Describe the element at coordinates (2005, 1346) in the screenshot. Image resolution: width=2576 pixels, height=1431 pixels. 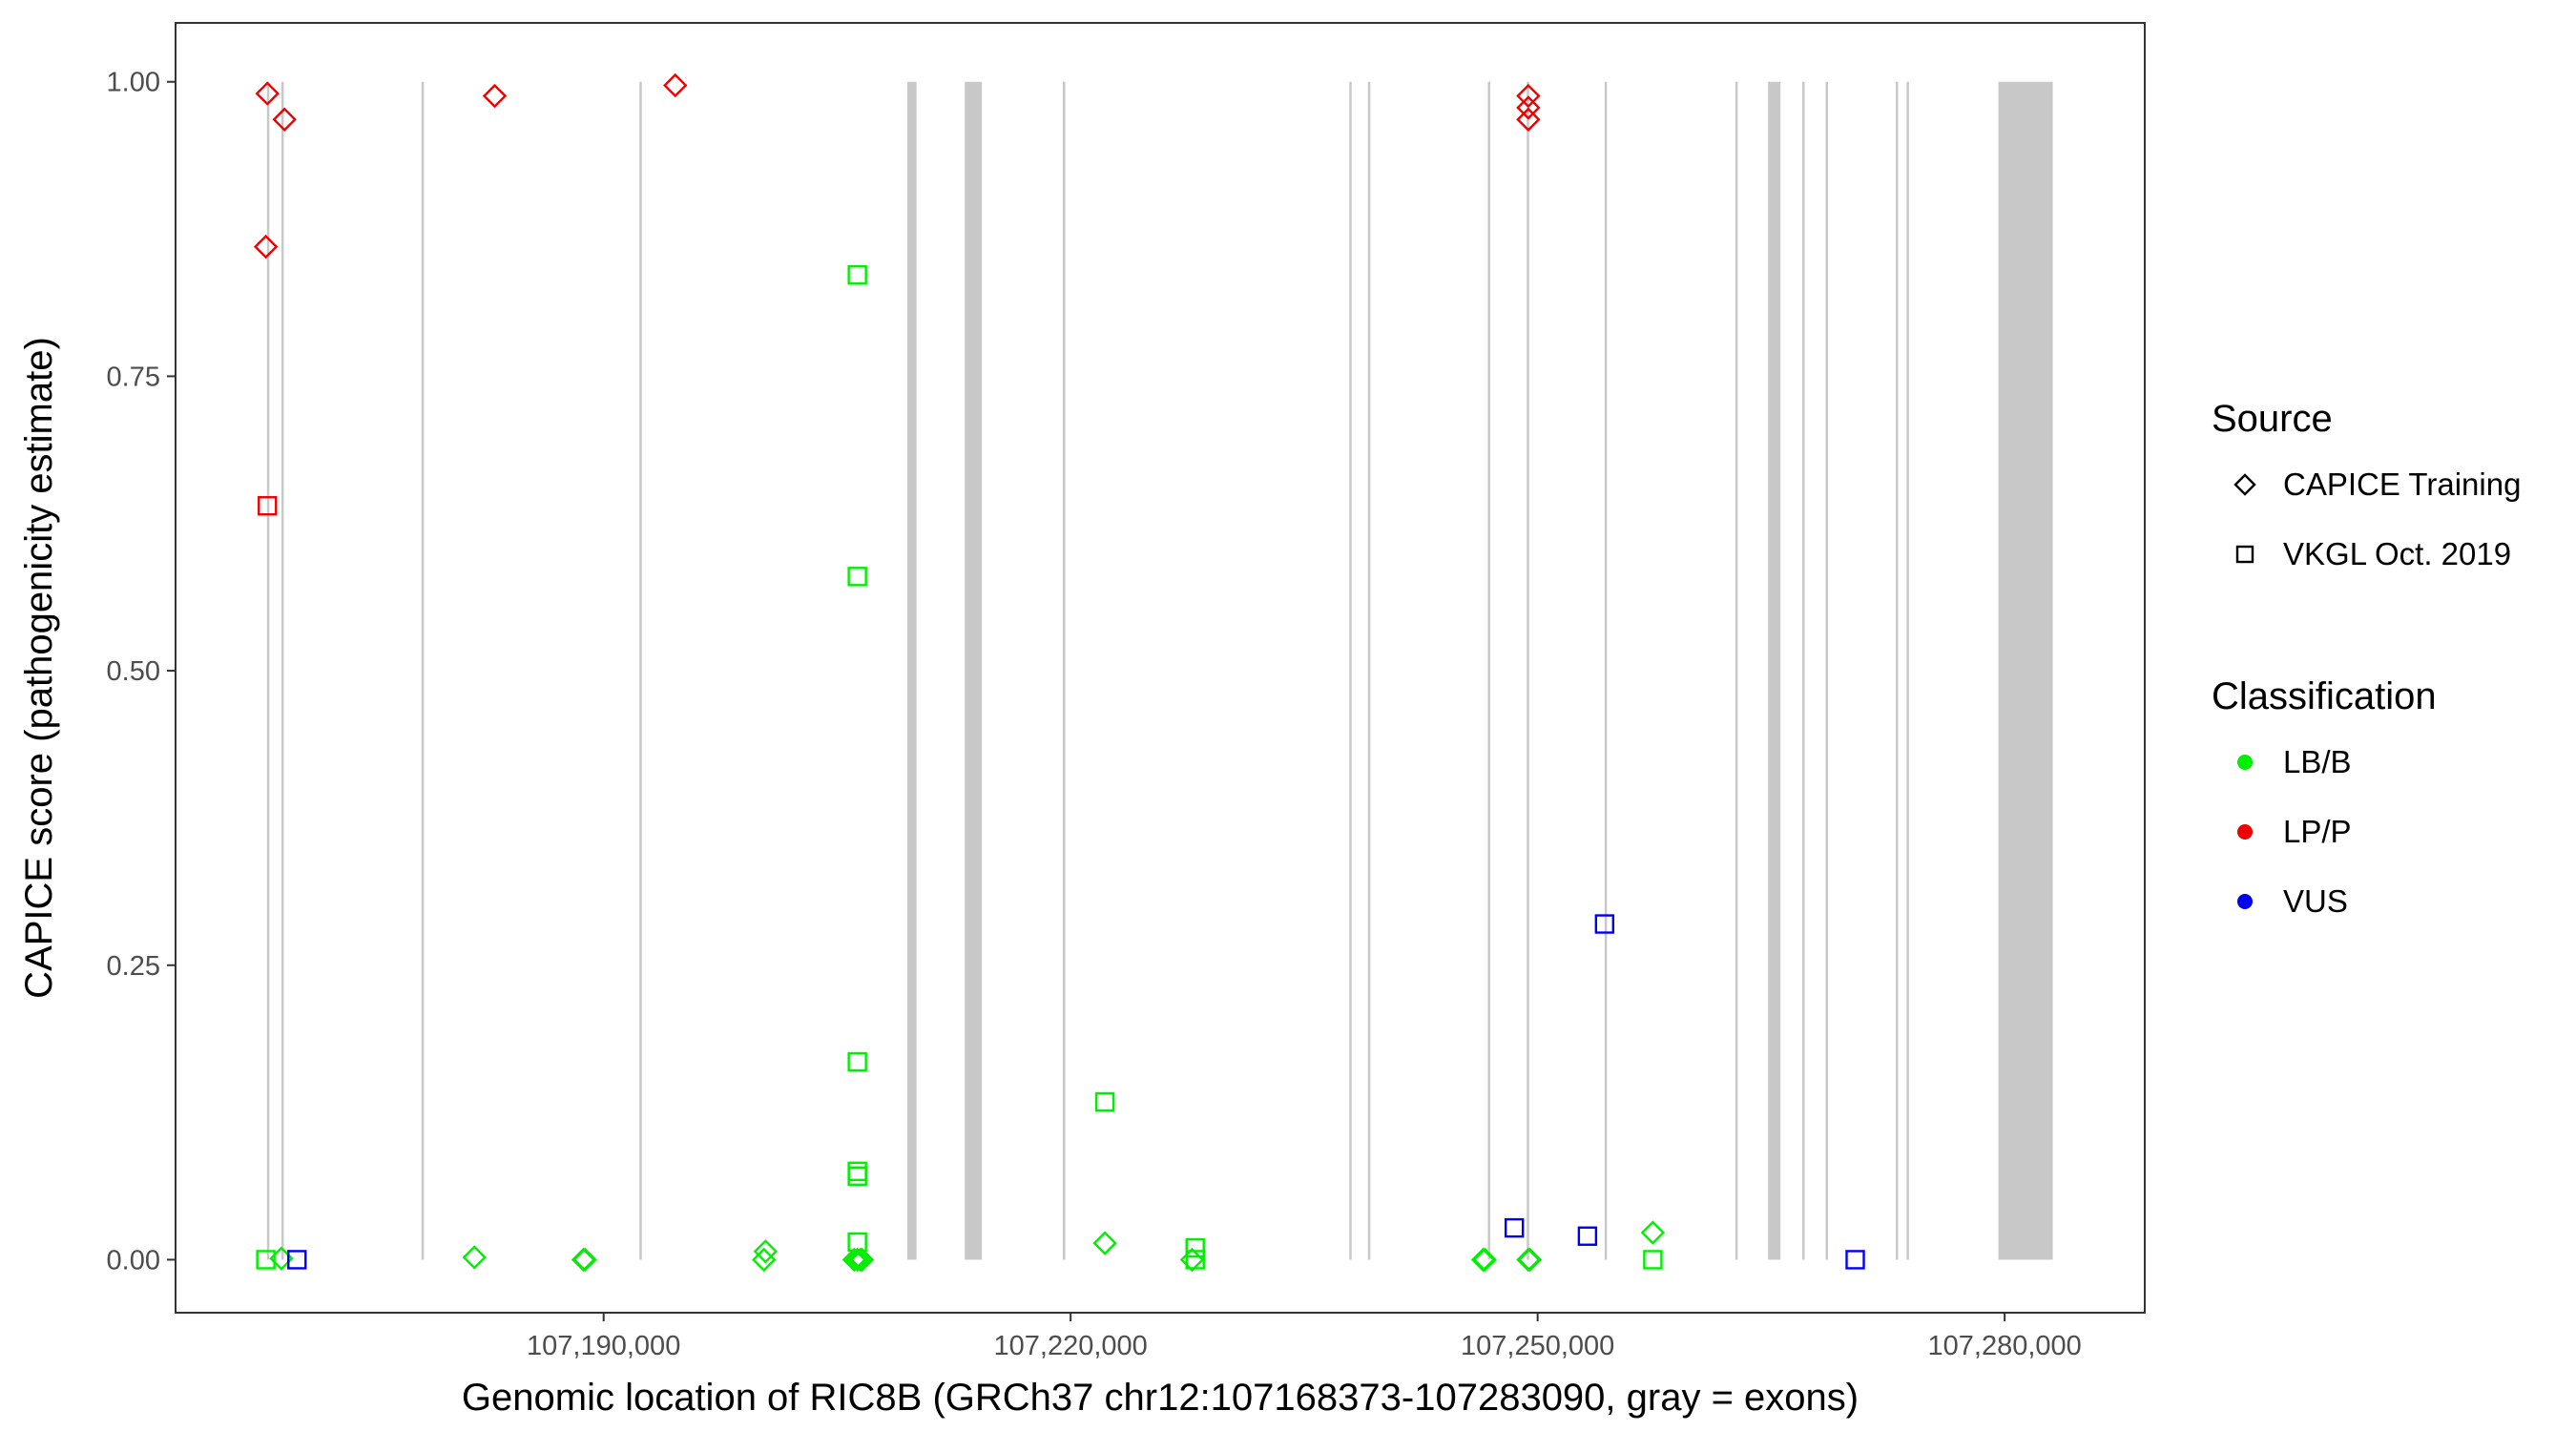
I see `x-tick-label: 107,280,000` at that location.